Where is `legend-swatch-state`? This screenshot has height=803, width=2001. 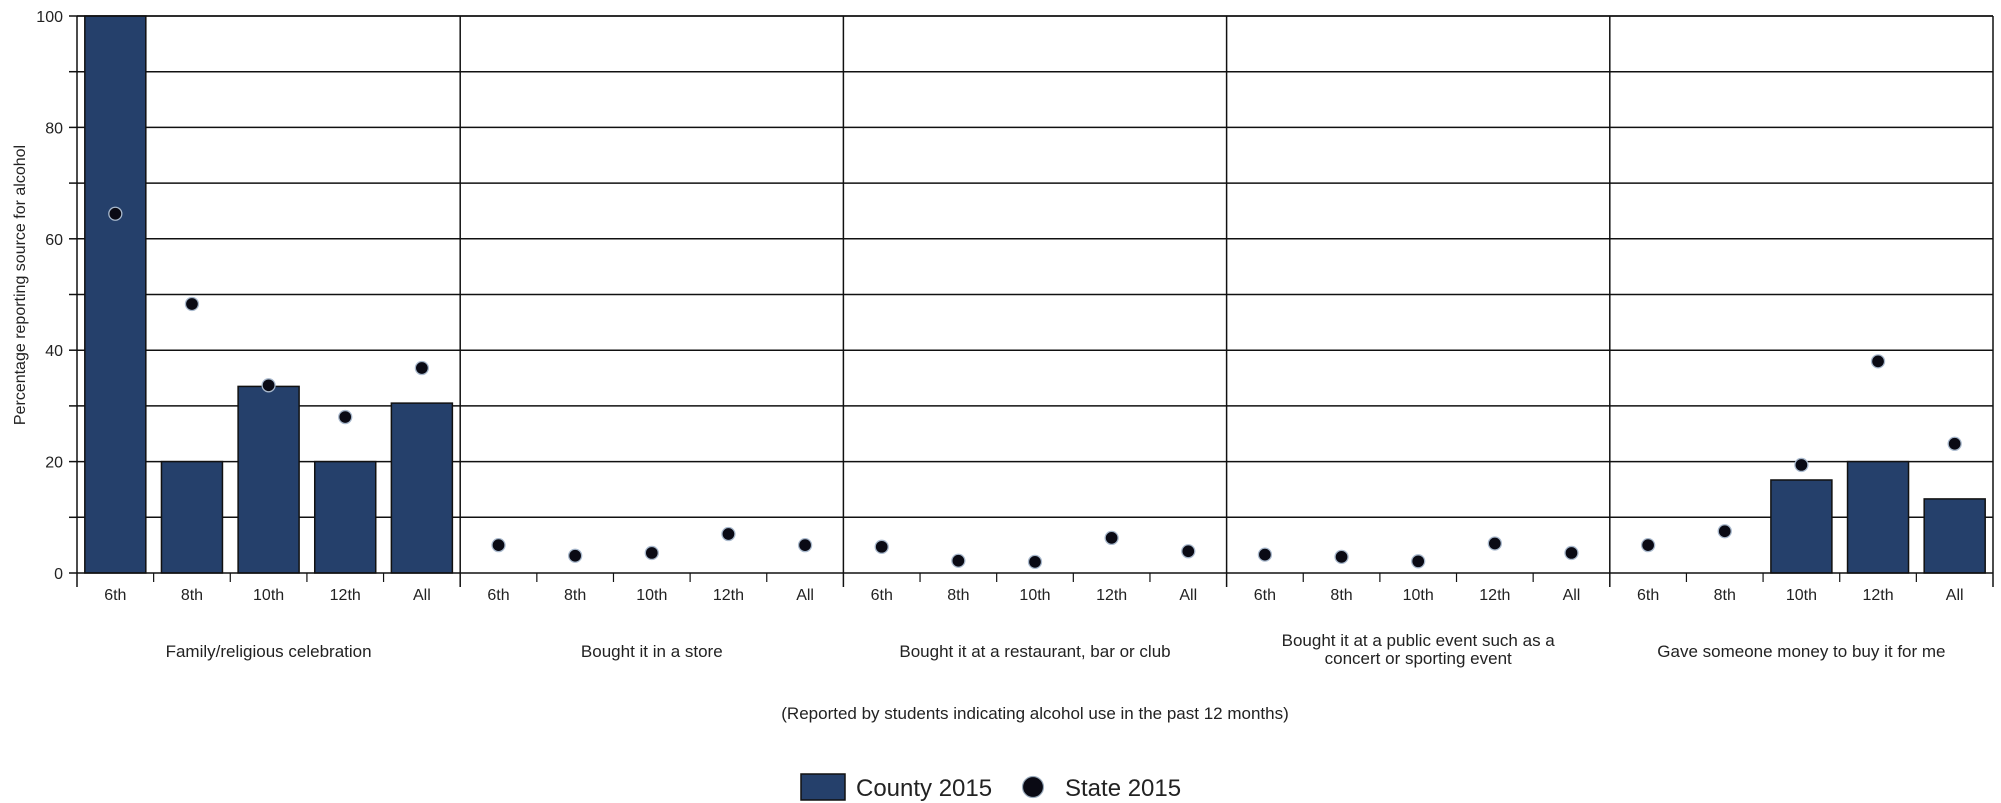 legend-swatch-state is located at coordinates (1033, 787).